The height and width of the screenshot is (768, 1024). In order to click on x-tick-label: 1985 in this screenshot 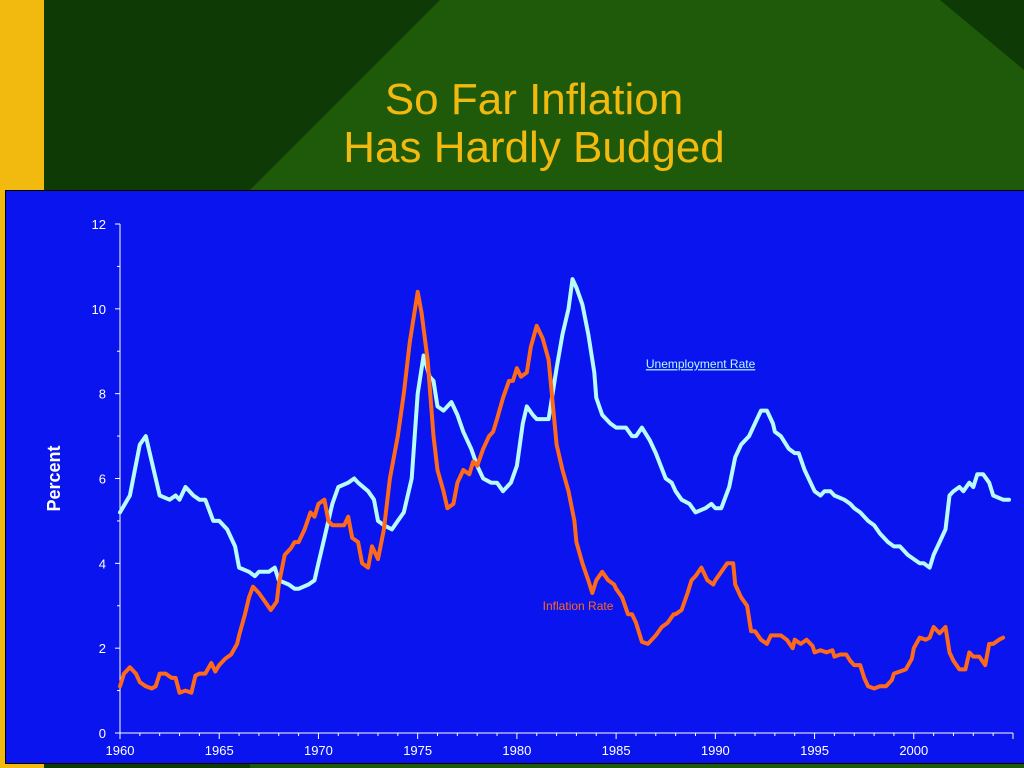, I will do `click(616, 750)`.